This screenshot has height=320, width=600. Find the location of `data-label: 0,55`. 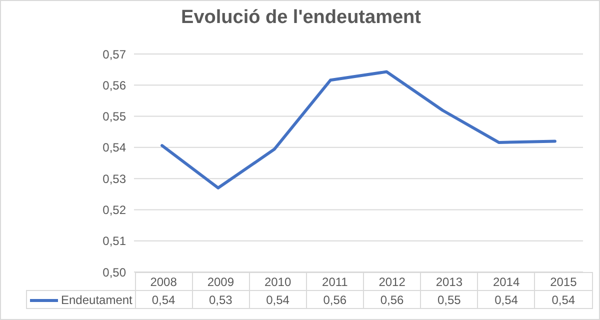

data-label: 0,55 is located at coordinates (449, 299).